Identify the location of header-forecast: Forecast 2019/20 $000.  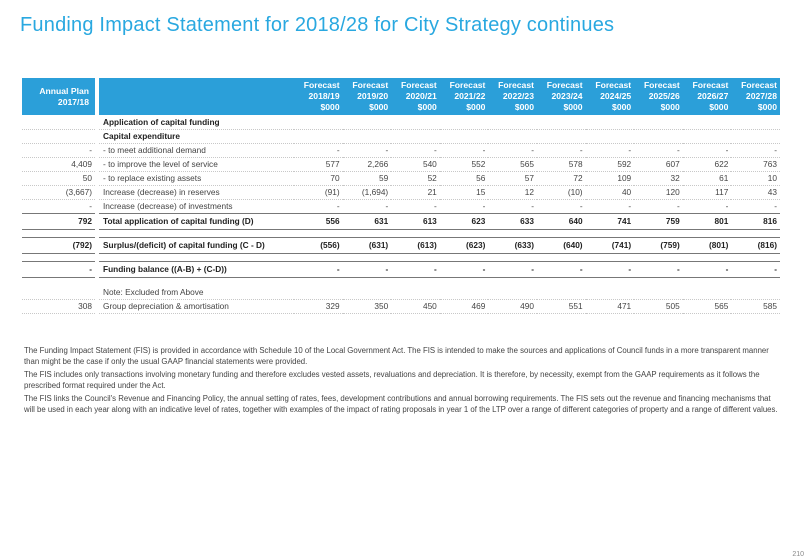
(367, 96).